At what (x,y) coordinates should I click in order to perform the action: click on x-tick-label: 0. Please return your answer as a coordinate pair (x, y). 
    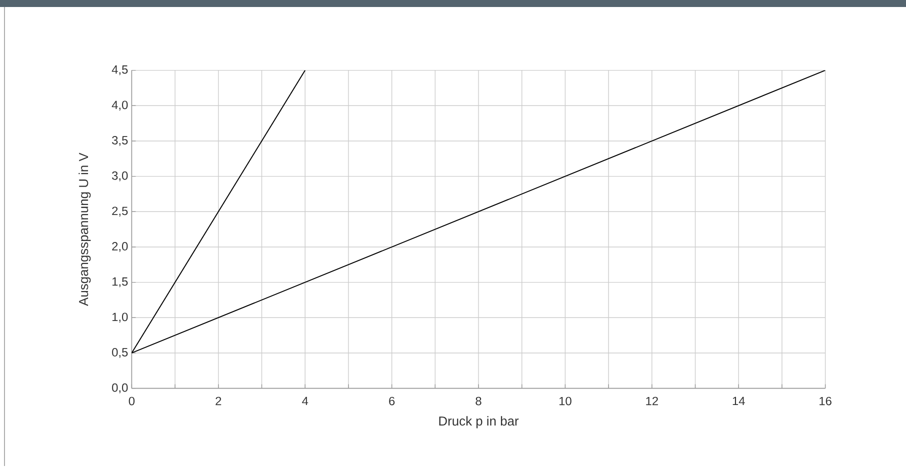
    Looking at the image, I should click on (131, 401).